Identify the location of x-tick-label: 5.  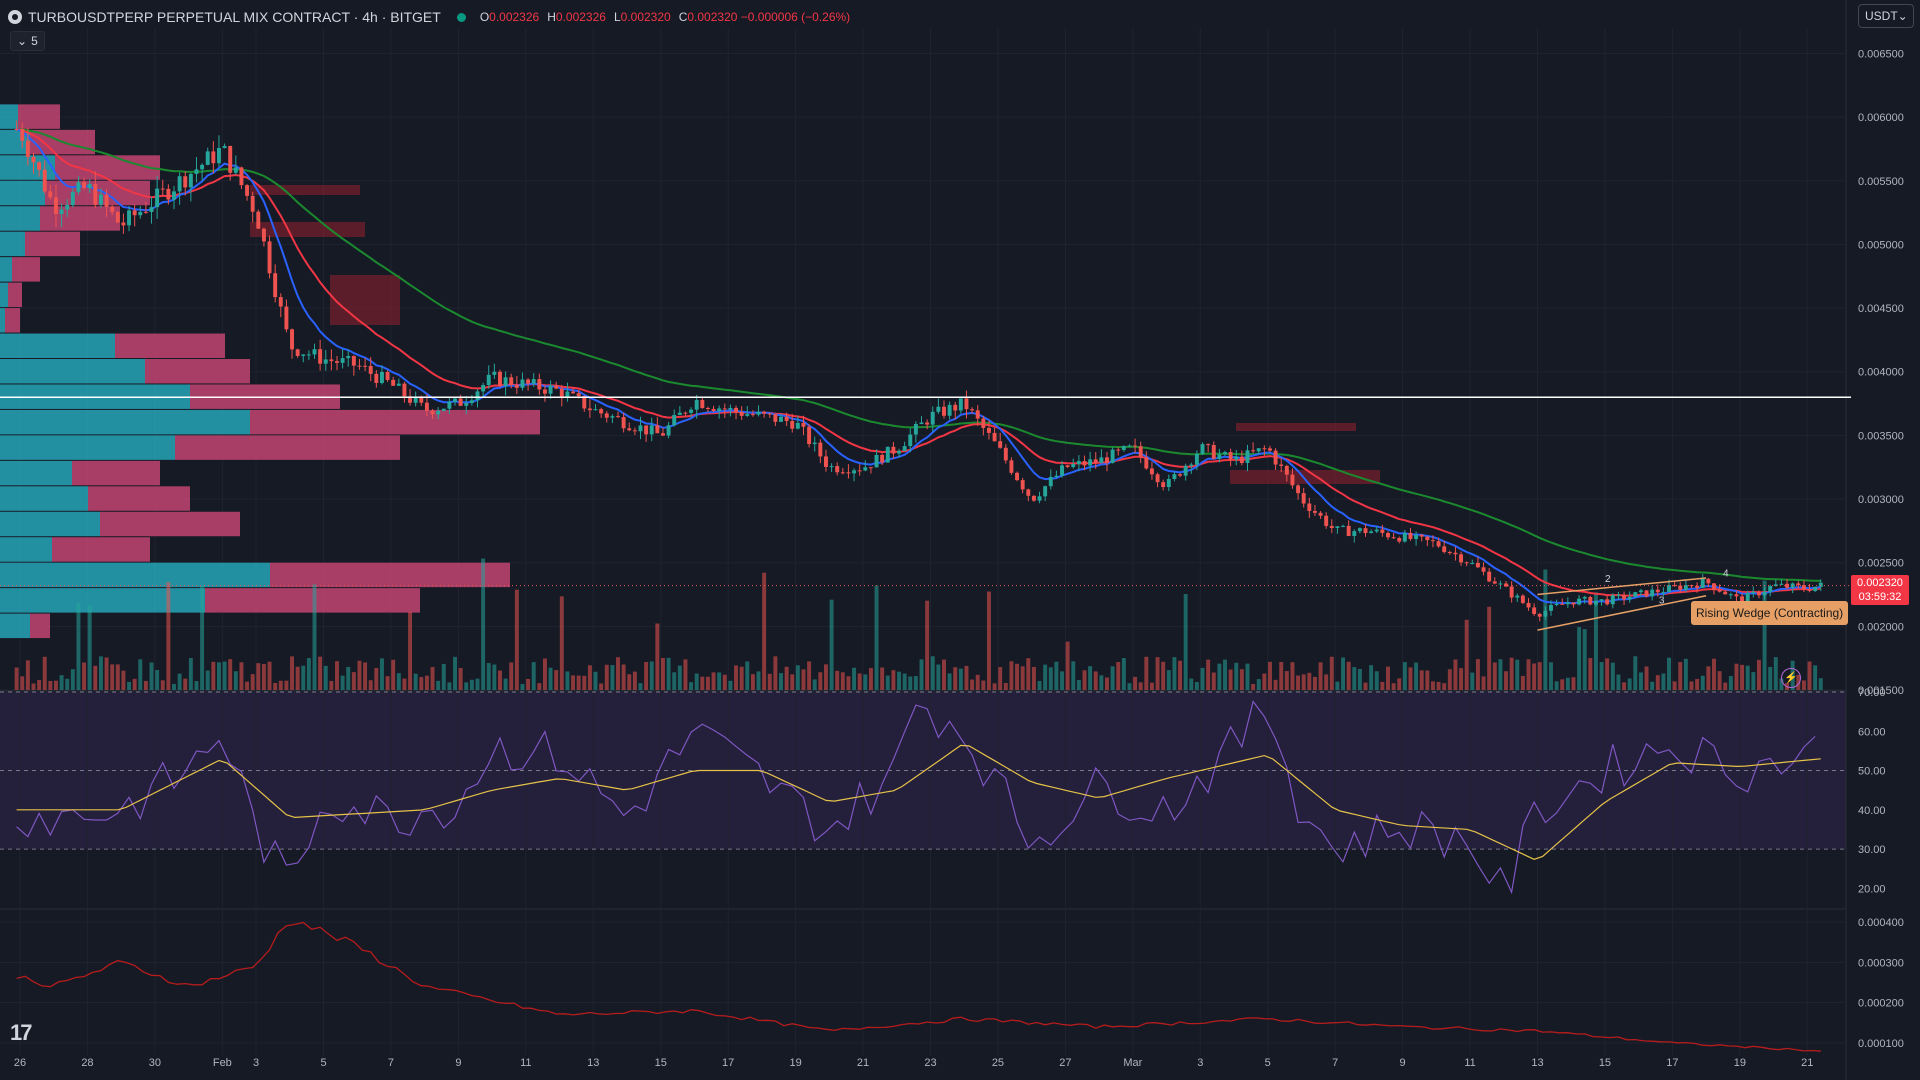
(1268, 1063).